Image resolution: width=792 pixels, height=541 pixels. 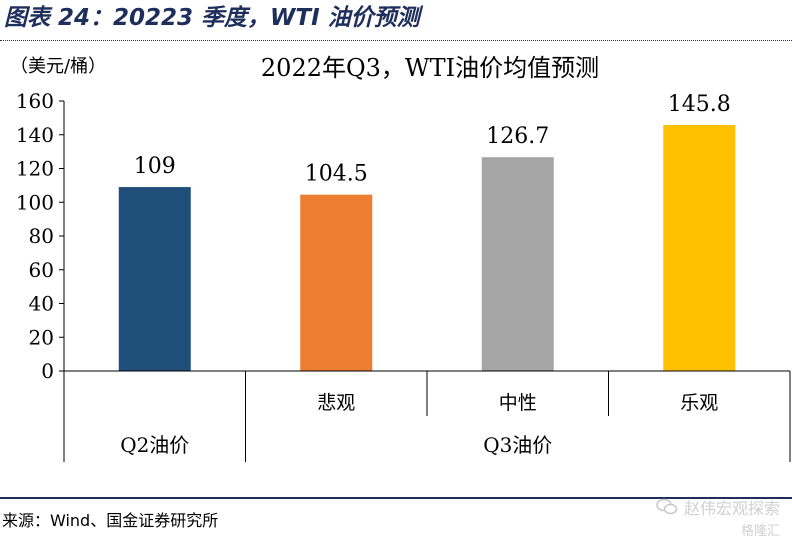 What do you see at coordinates (47, 371) in the screenshot?
I see `y-tick-label: 0` at bounding box center [47, 371].